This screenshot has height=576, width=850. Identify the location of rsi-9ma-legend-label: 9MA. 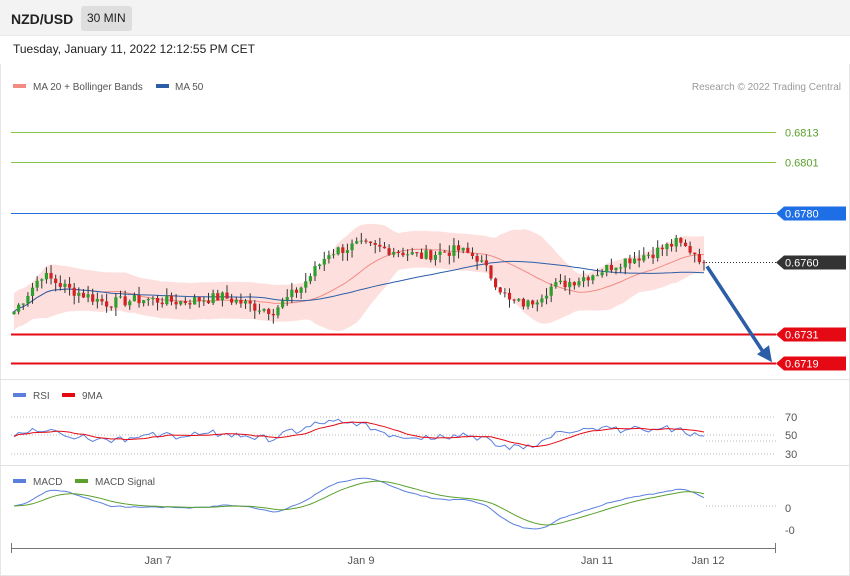
(92, 396).